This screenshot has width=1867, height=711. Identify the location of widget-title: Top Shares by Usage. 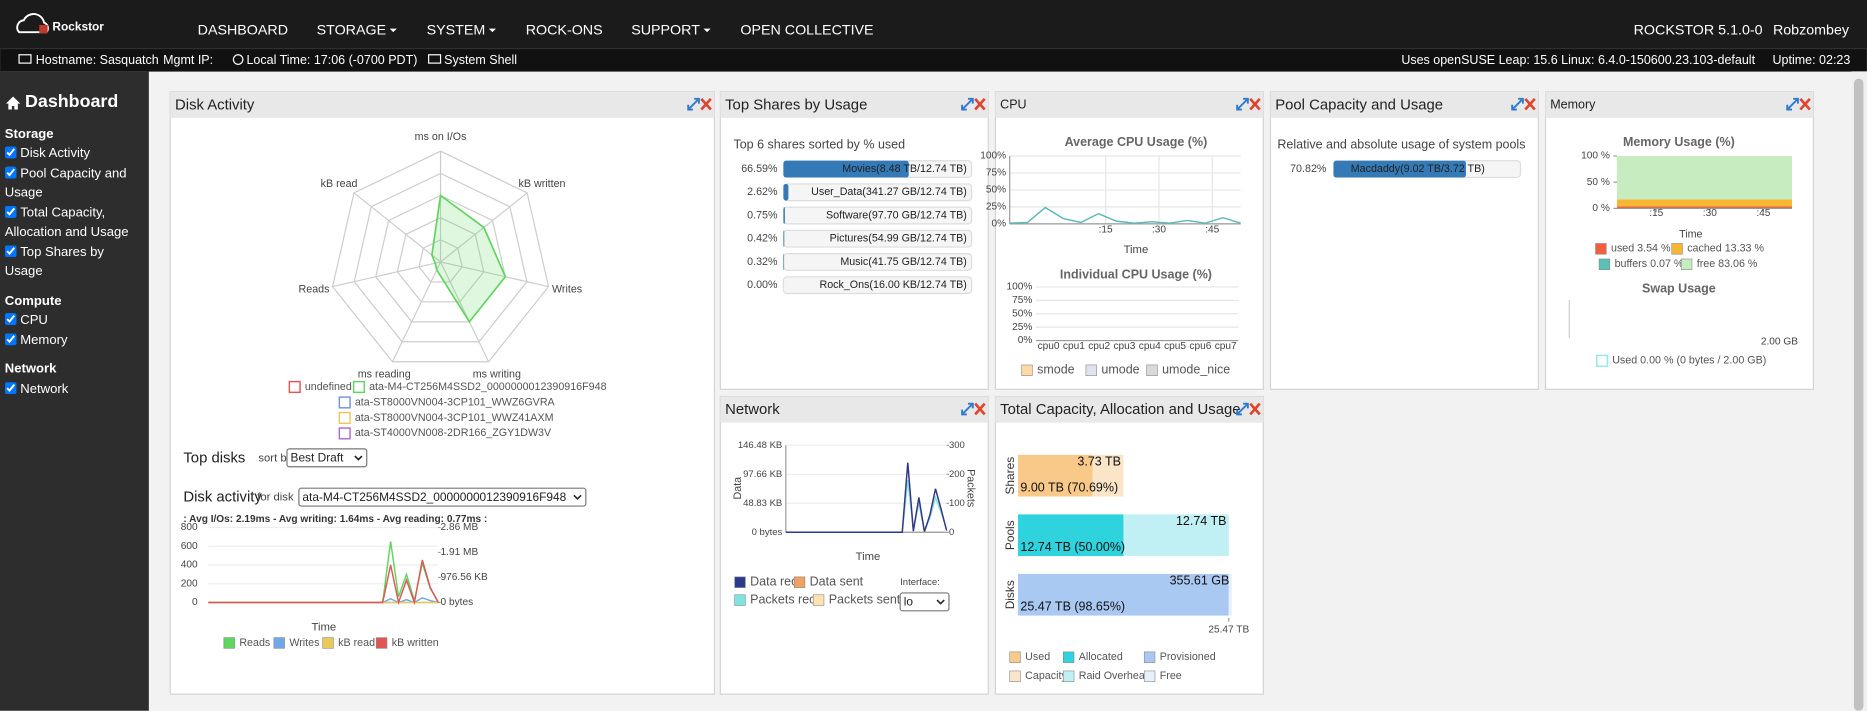
(796, 105).